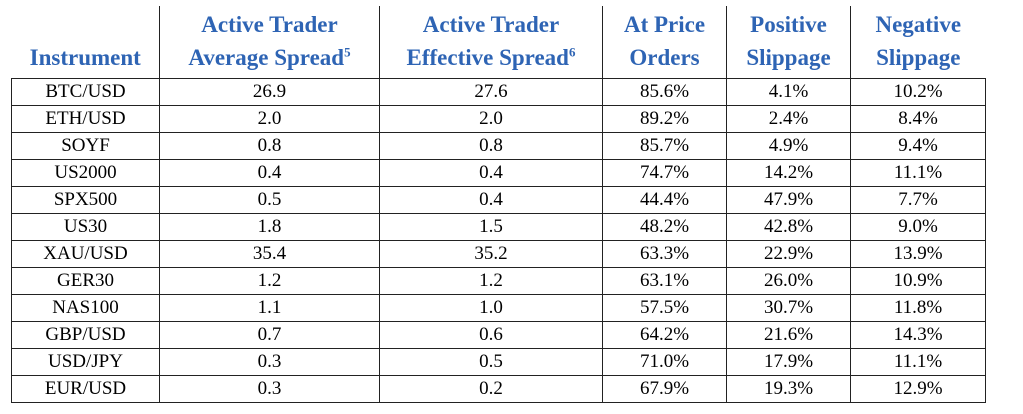 The height and width of the screenshot is (414, 1023). I want to click on cell-average-spread: 0.7, so click(269, 335).